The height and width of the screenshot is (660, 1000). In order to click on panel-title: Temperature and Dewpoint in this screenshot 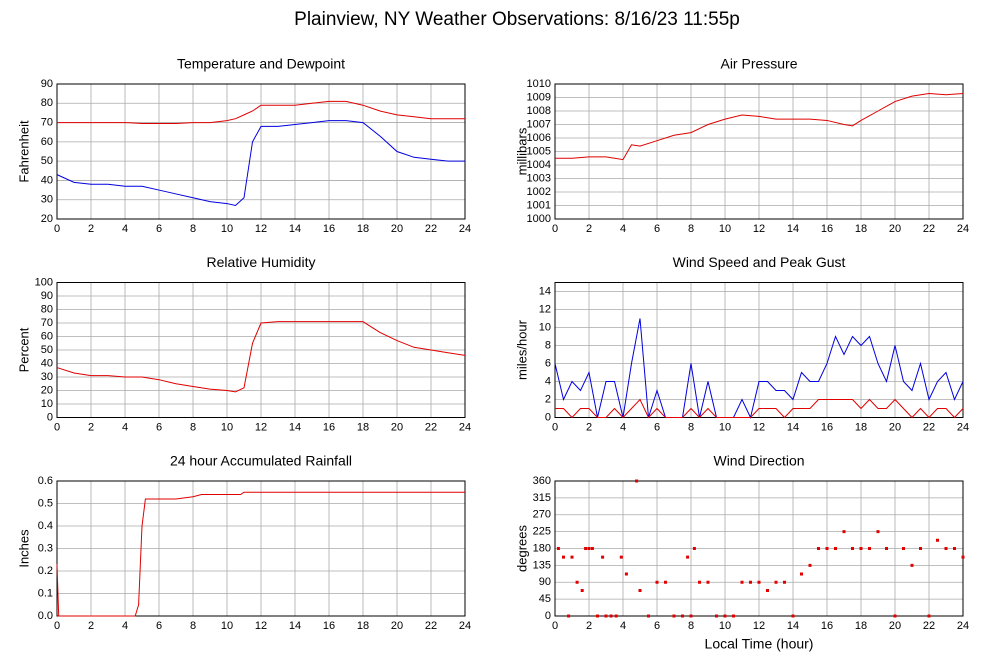, I will do `click(261, 64)`.